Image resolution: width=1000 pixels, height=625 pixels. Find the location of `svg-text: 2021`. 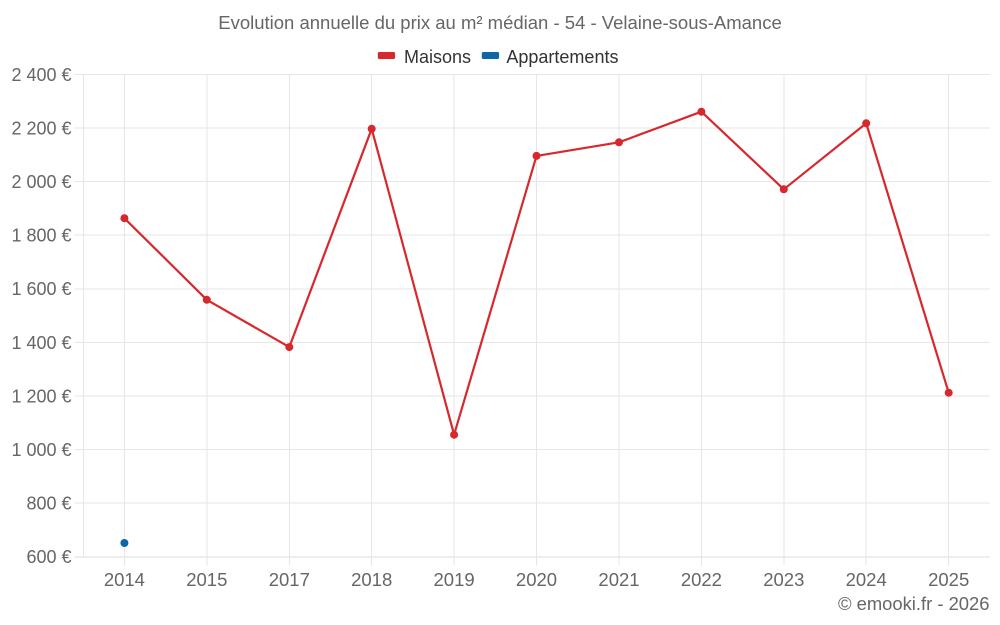

svg-text: 2021 is located at coordinates (618, 579).